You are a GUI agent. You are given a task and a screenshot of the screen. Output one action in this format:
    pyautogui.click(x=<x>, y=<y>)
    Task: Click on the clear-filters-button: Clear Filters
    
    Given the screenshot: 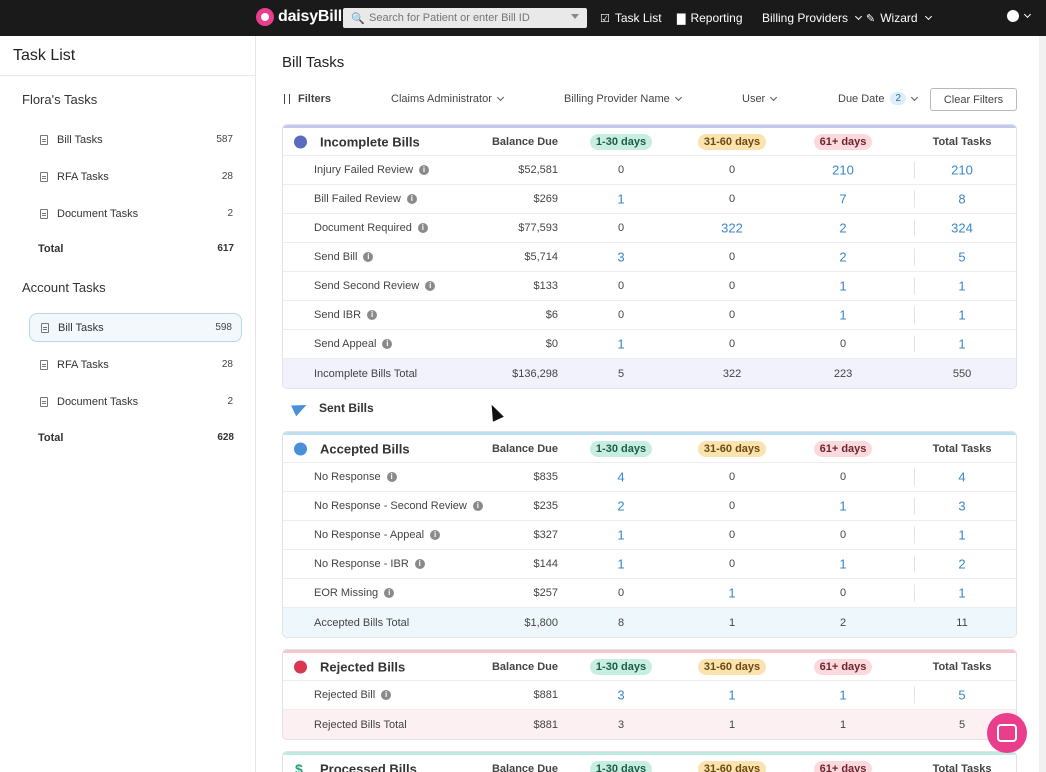 What is the action you would take?
    pyautogui.click(x=973, y=99)
    